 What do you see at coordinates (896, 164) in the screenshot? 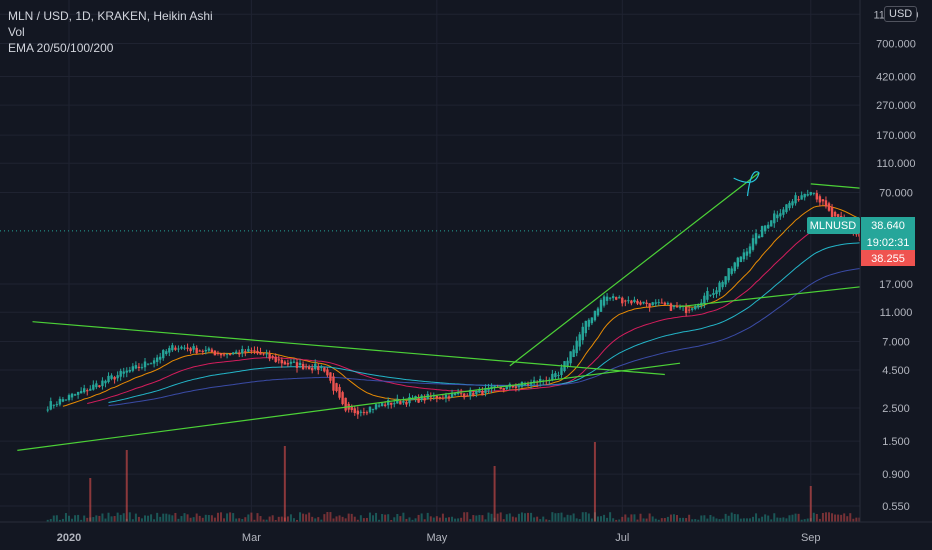
I see `price-tick-label: 110.000` at bounding box center [896, 164].